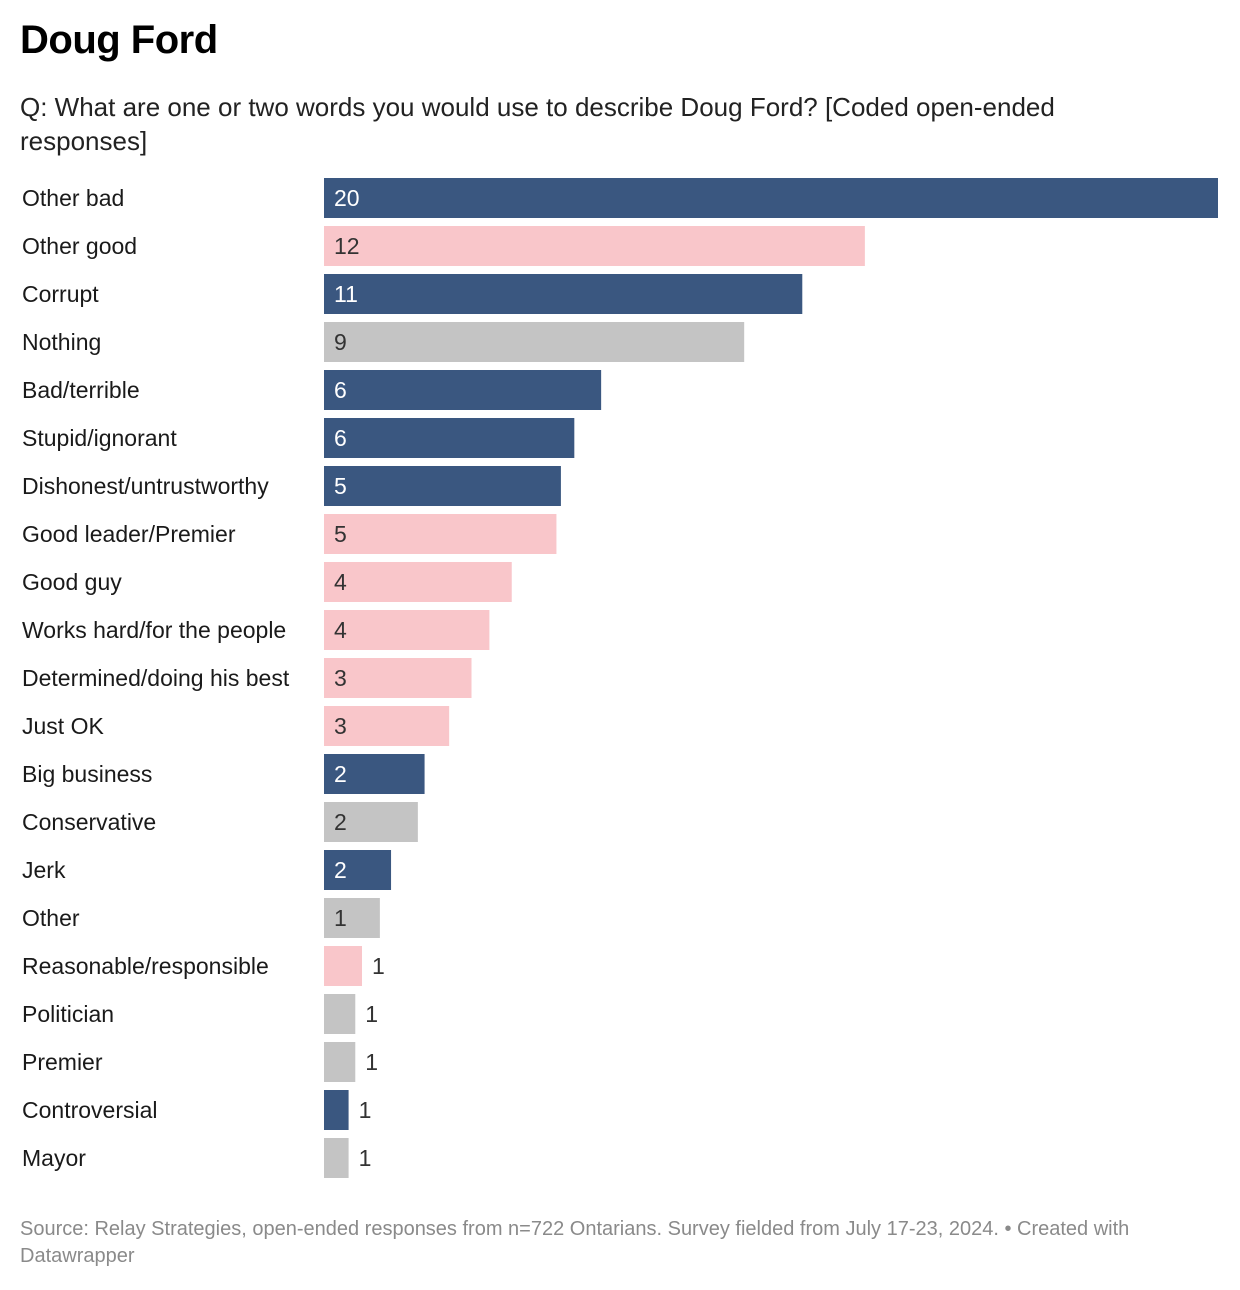 This screenshot has width=1240, height=1290. What do you see at coordinates (79, 246) in the screenshot?
I see `category-label: Other good` at bounding box center [79, 246].